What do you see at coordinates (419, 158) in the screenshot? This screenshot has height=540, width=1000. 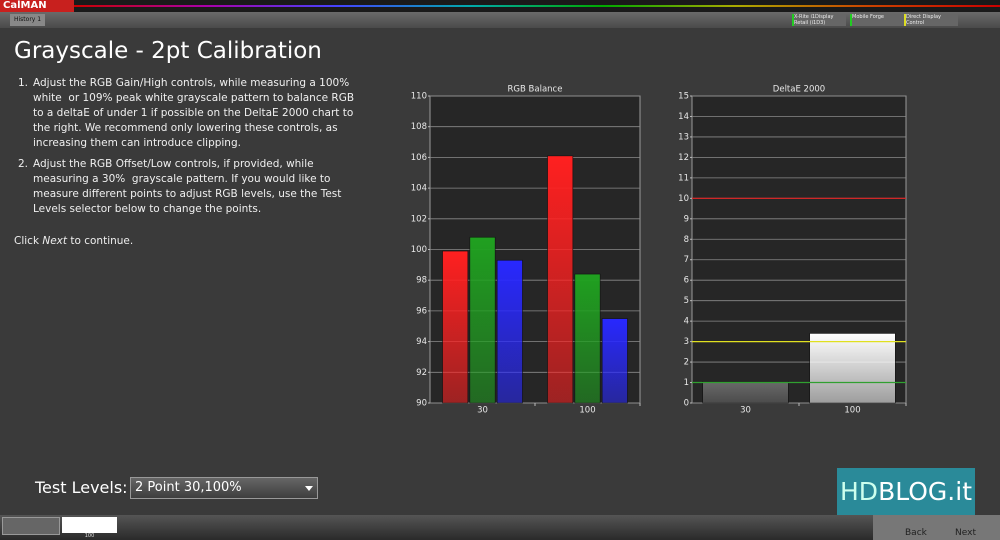 I see `y-tick-label: 106` at bounding box center [419, 158].